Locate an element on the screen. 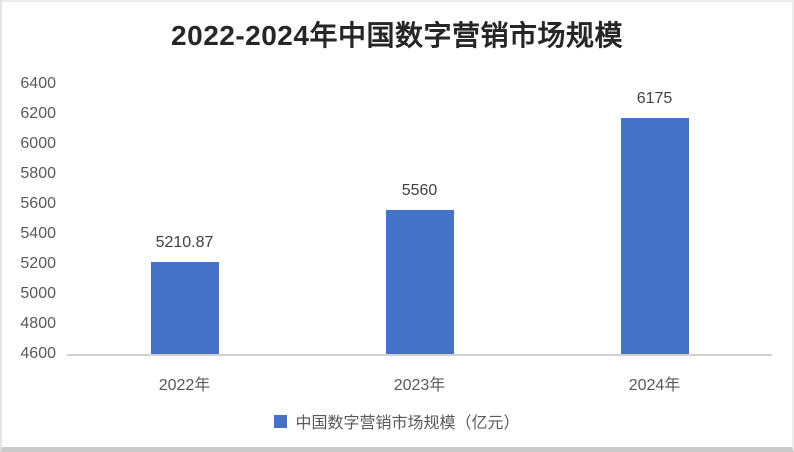 The image size is (794, 452). y-tick-label: 5600 is located at coordinates (38, 203).